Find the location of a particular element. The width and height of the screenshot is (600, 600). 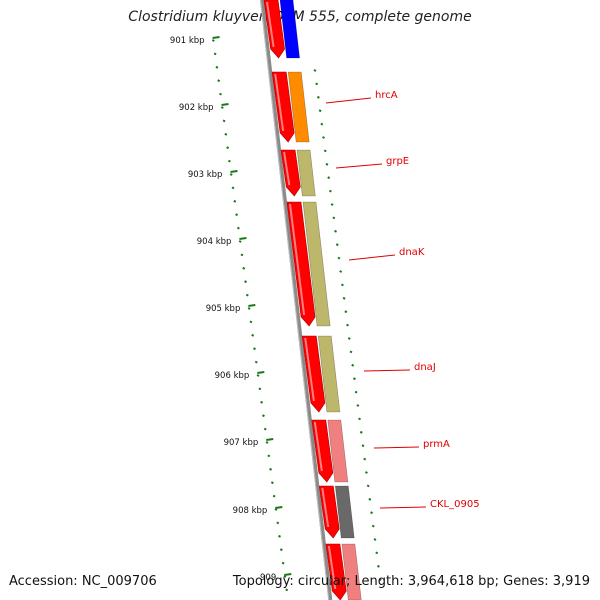

accession-text: Accession: NC_009706 is located at coordinates (83, 581).